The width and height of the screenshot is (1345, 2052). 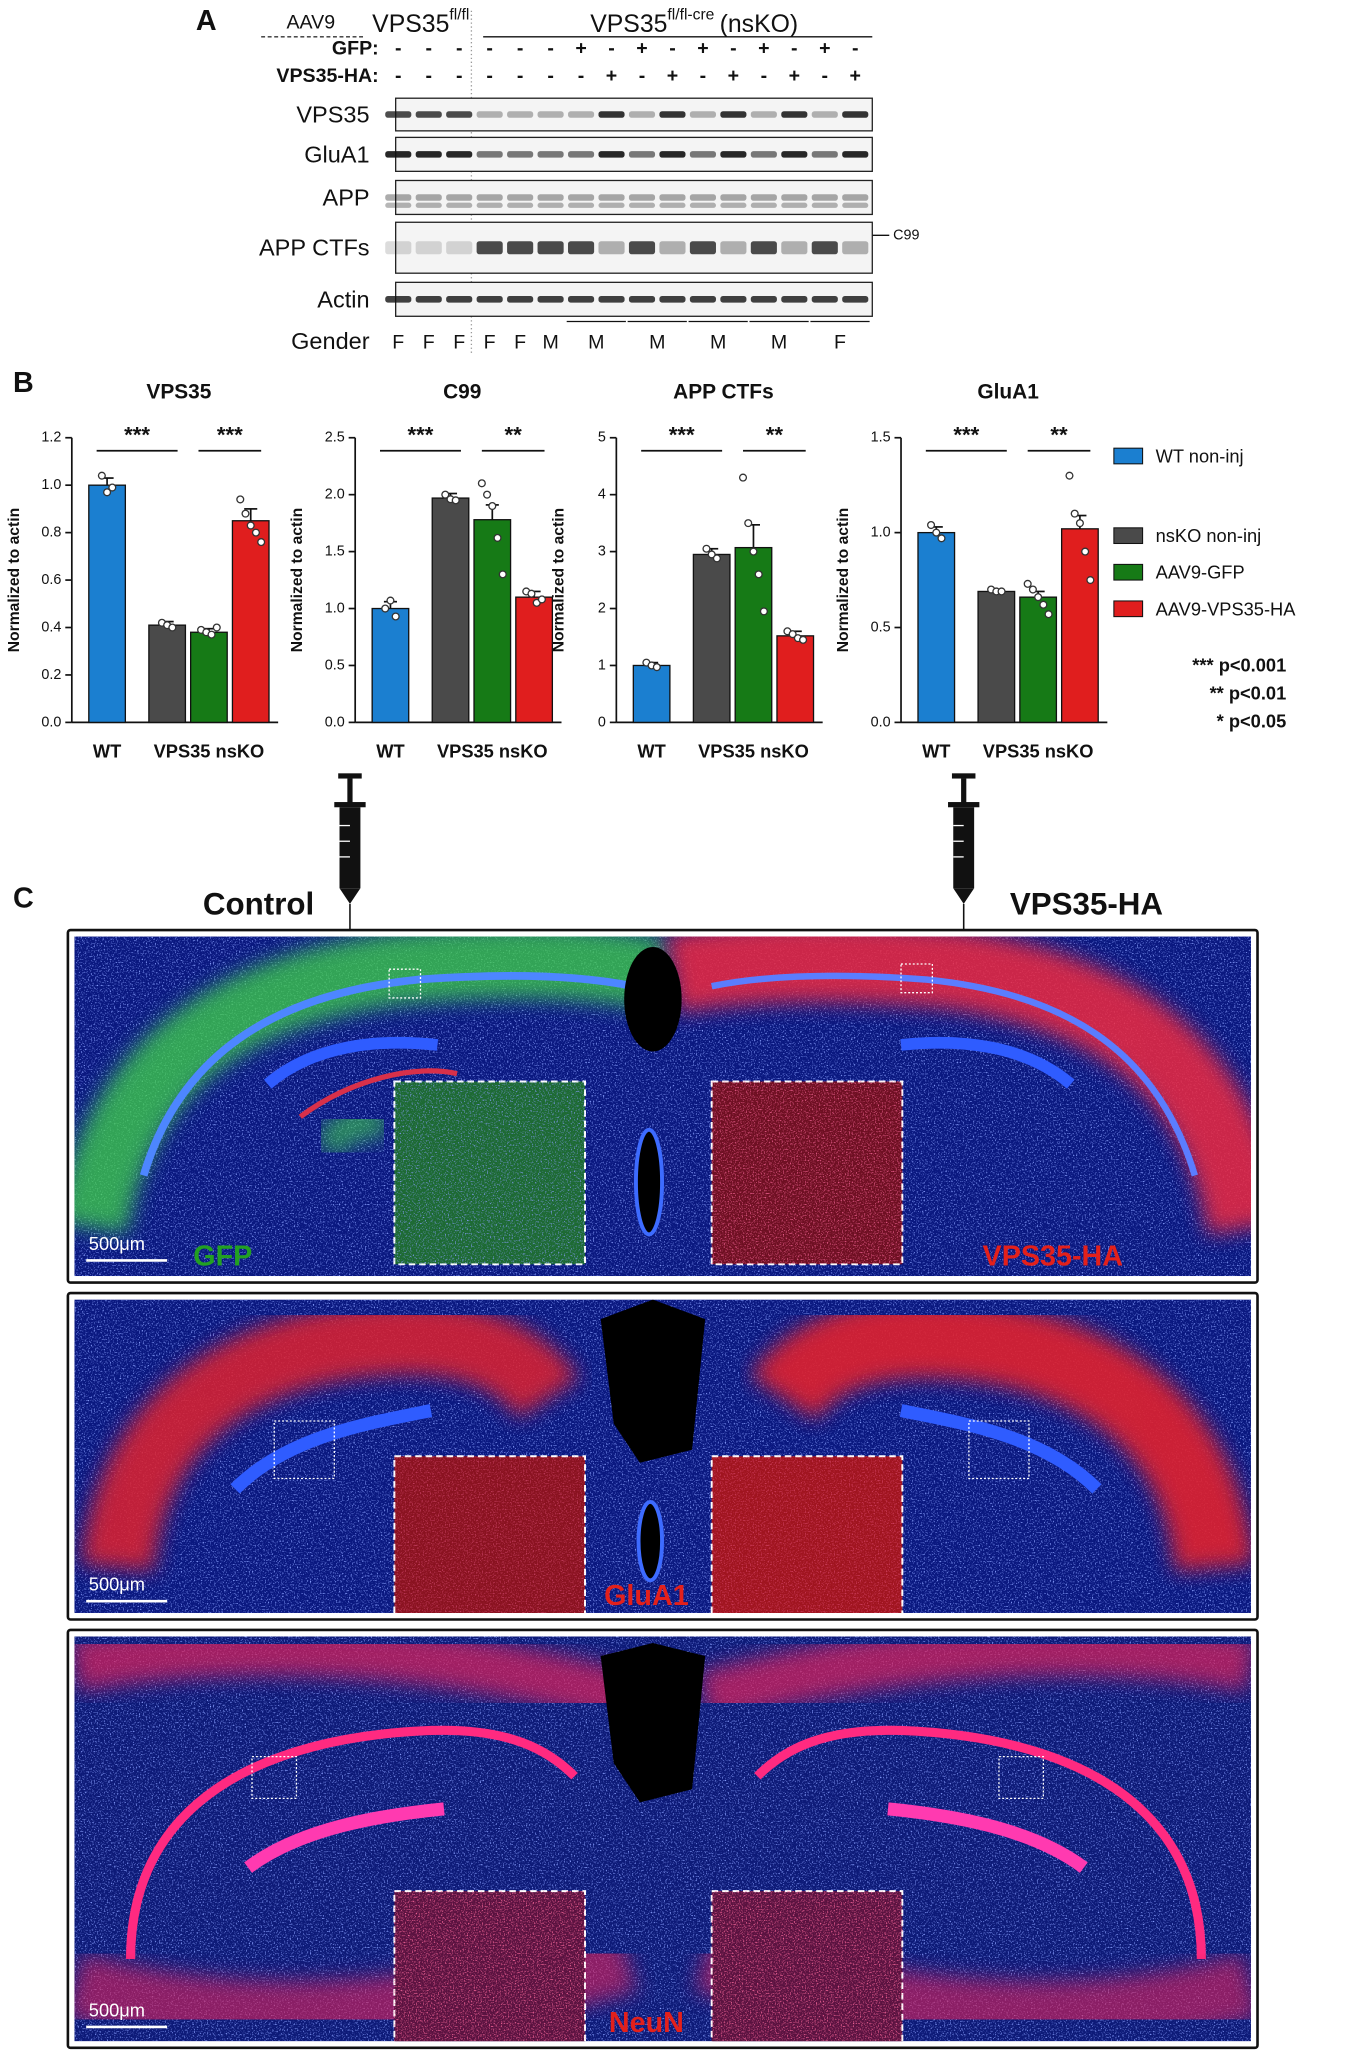 What do you see at coordinates (258, 903) in the screenshot?
I see `condition-label: Control` at bounding box center [258, 903].